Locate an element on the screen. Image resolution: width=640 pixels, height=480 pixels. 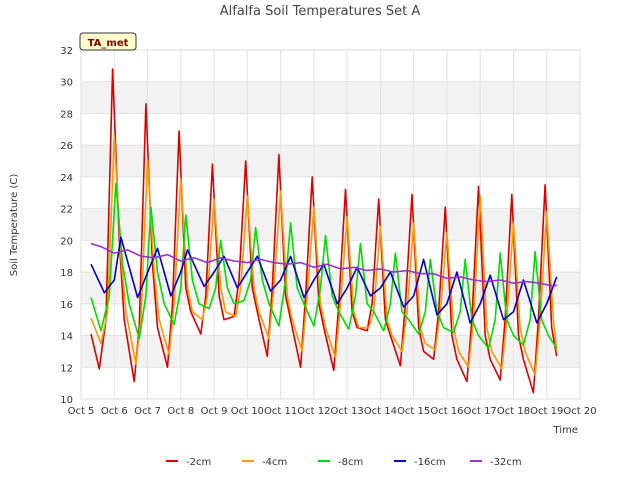
legend: -2cm -4cm -8cm -16cm -32cm is located at coordinates (344, 462).